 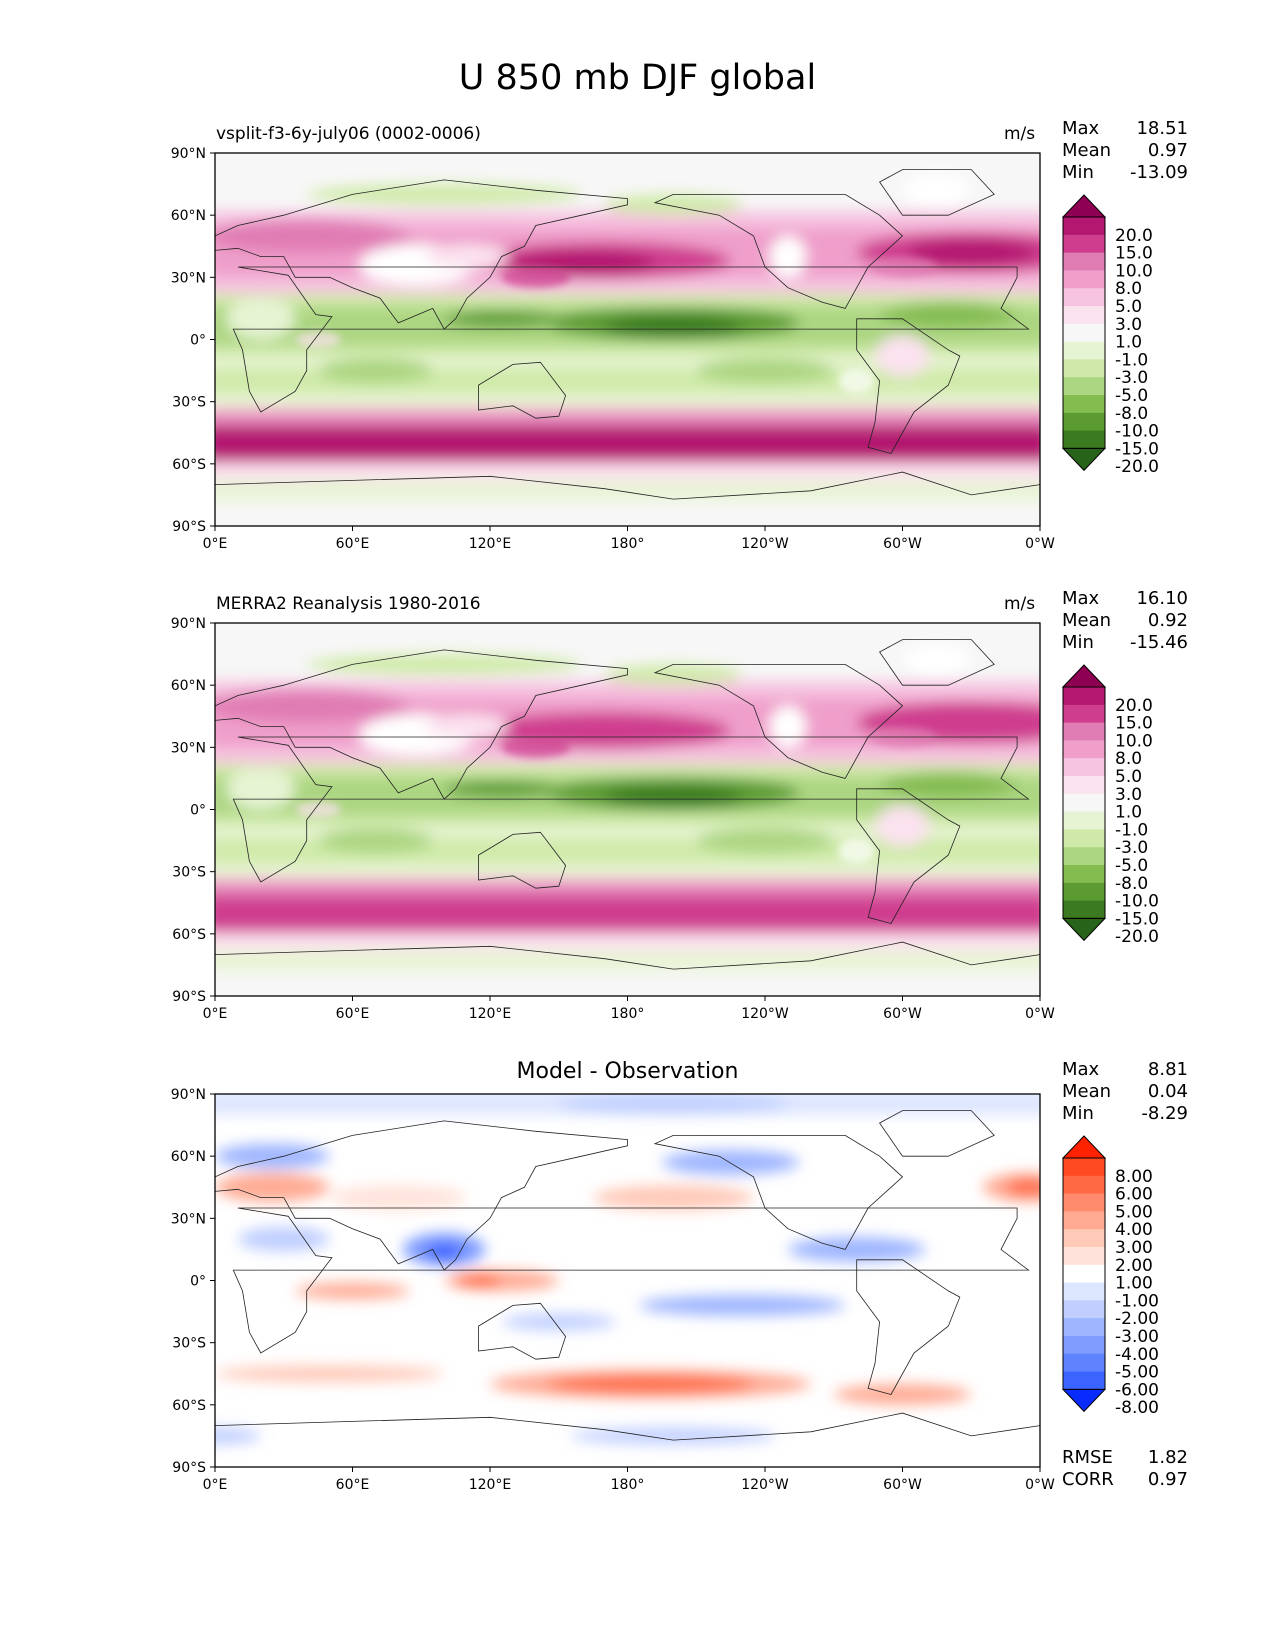 What do you see at coordinates (673, 327) in the screenshot?
I see `central-pacific-easterly-core` at bounding box center [673, 327].